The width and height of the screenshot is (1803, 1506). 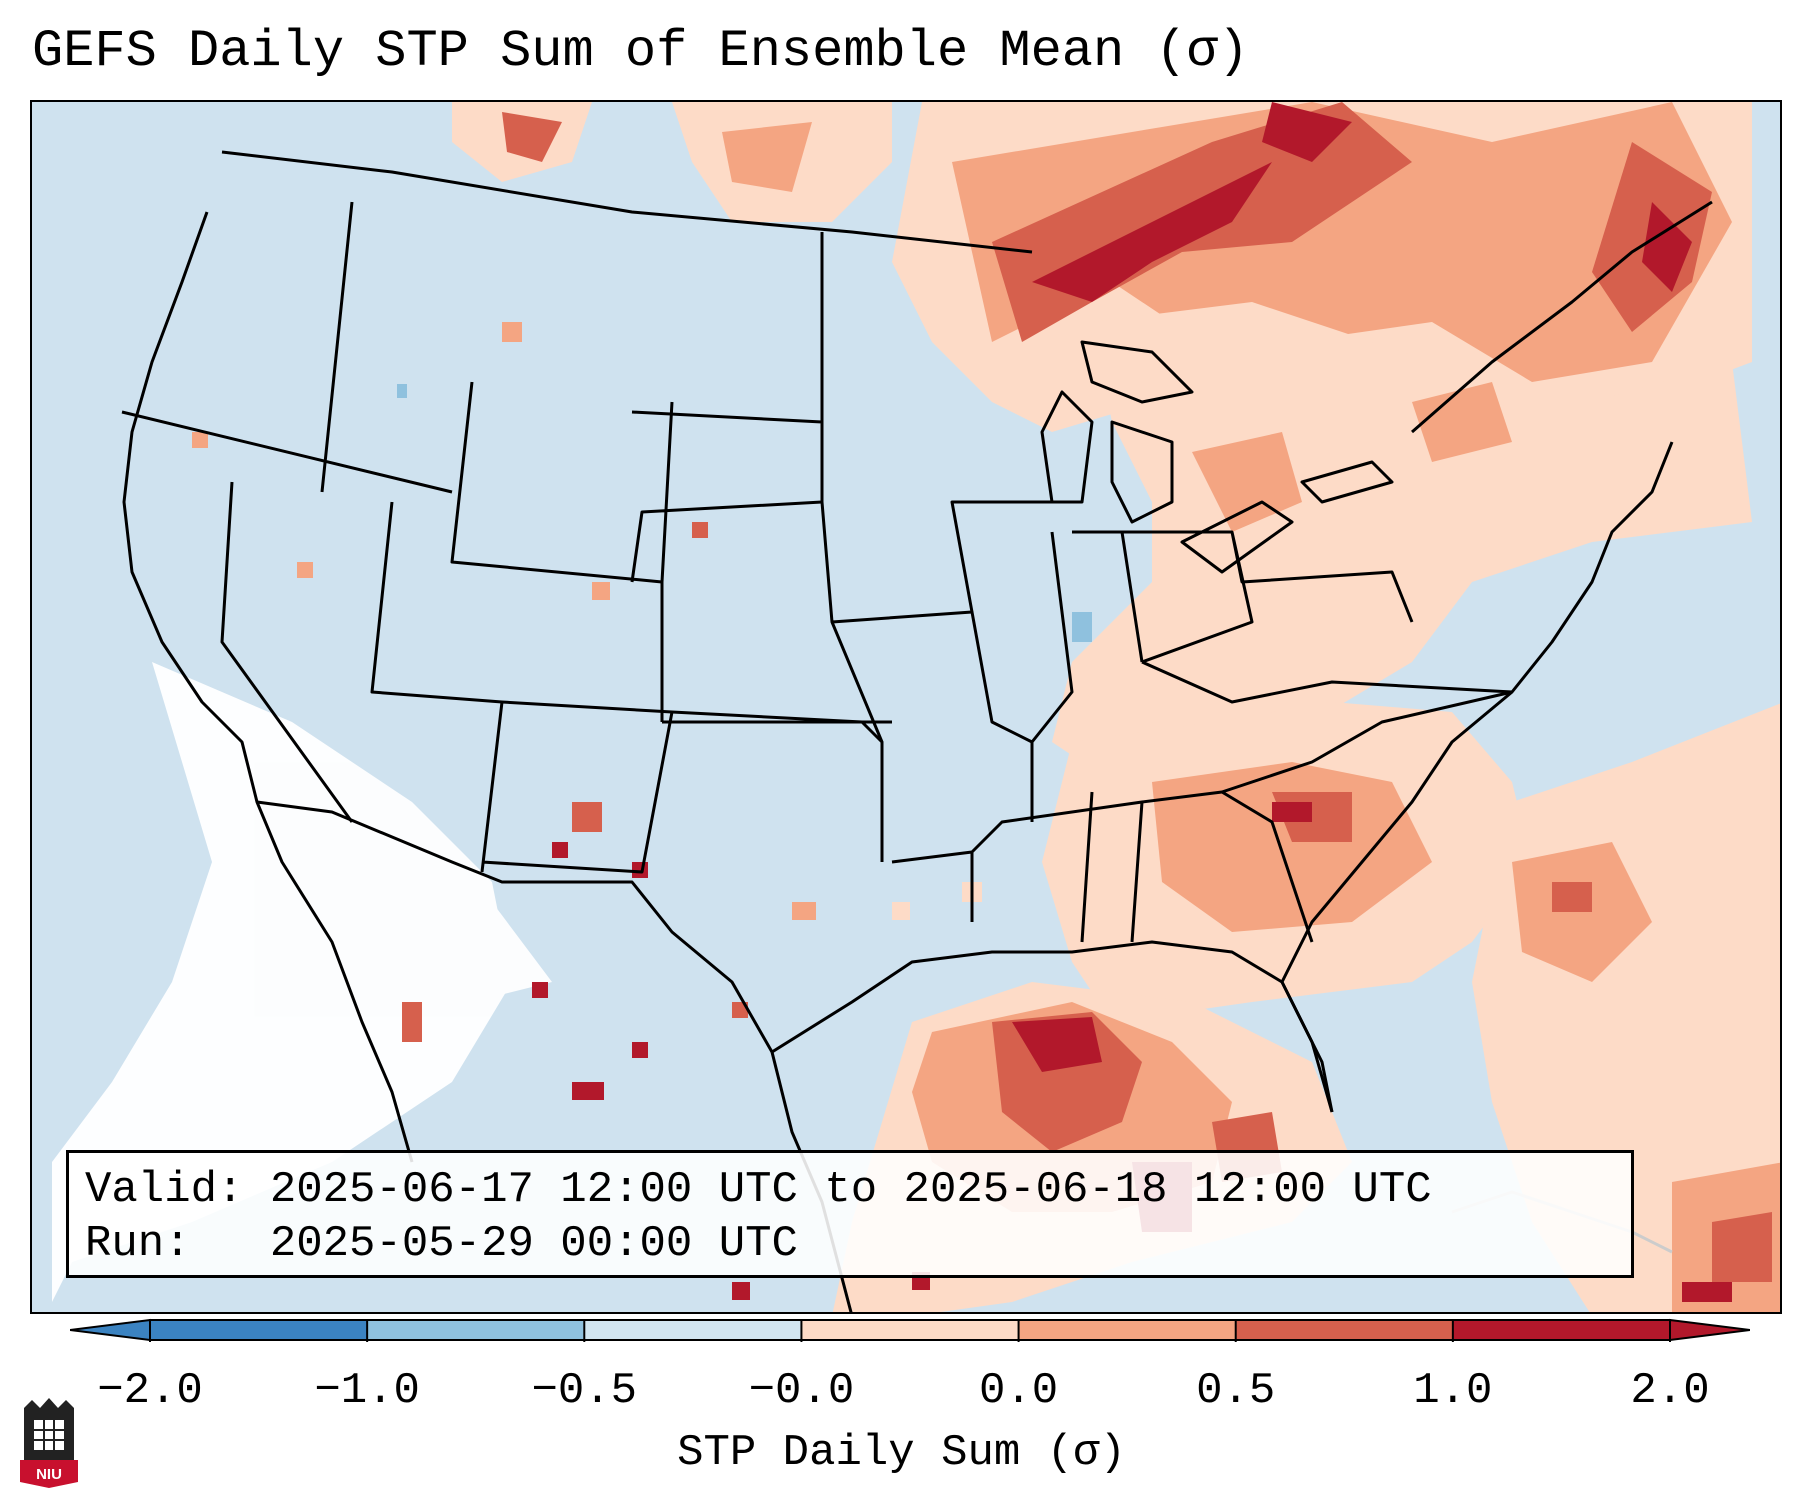 What do you see at coordinates (49, 1443) in the screenshot?
I see `niu-logo: NIU` at bounding box center [49, 1443].